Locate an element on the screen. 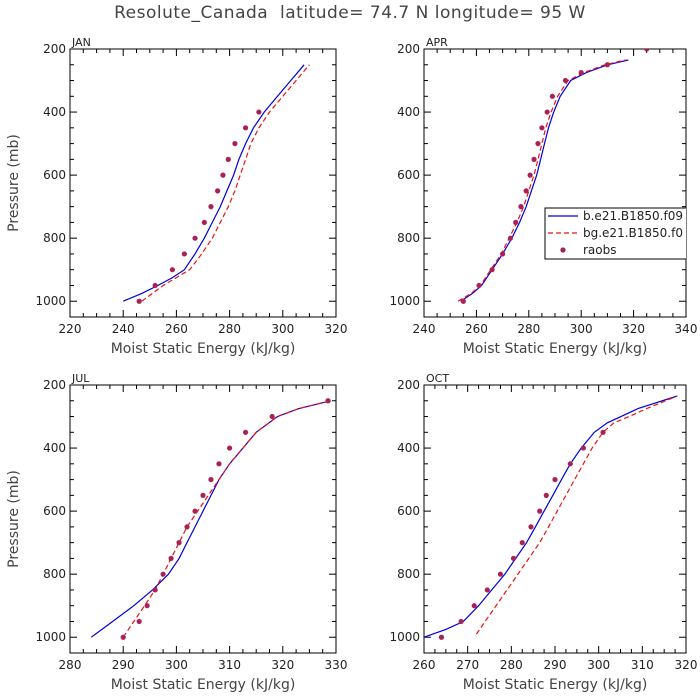 Image resolution: width=700 pixels, height=700 pixels. legend-entry-label: b.e21.B1850.f09 is located at coordinates (633, 216).